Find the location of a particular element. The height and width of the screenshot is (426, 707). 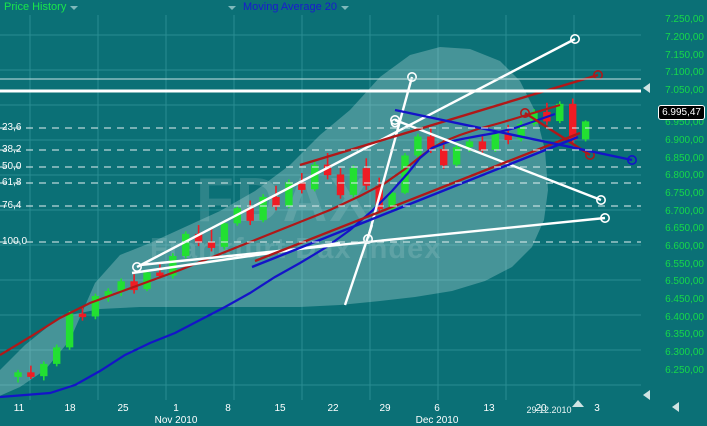

date-axis-tick: 13 is located at coordinates (489, 408).